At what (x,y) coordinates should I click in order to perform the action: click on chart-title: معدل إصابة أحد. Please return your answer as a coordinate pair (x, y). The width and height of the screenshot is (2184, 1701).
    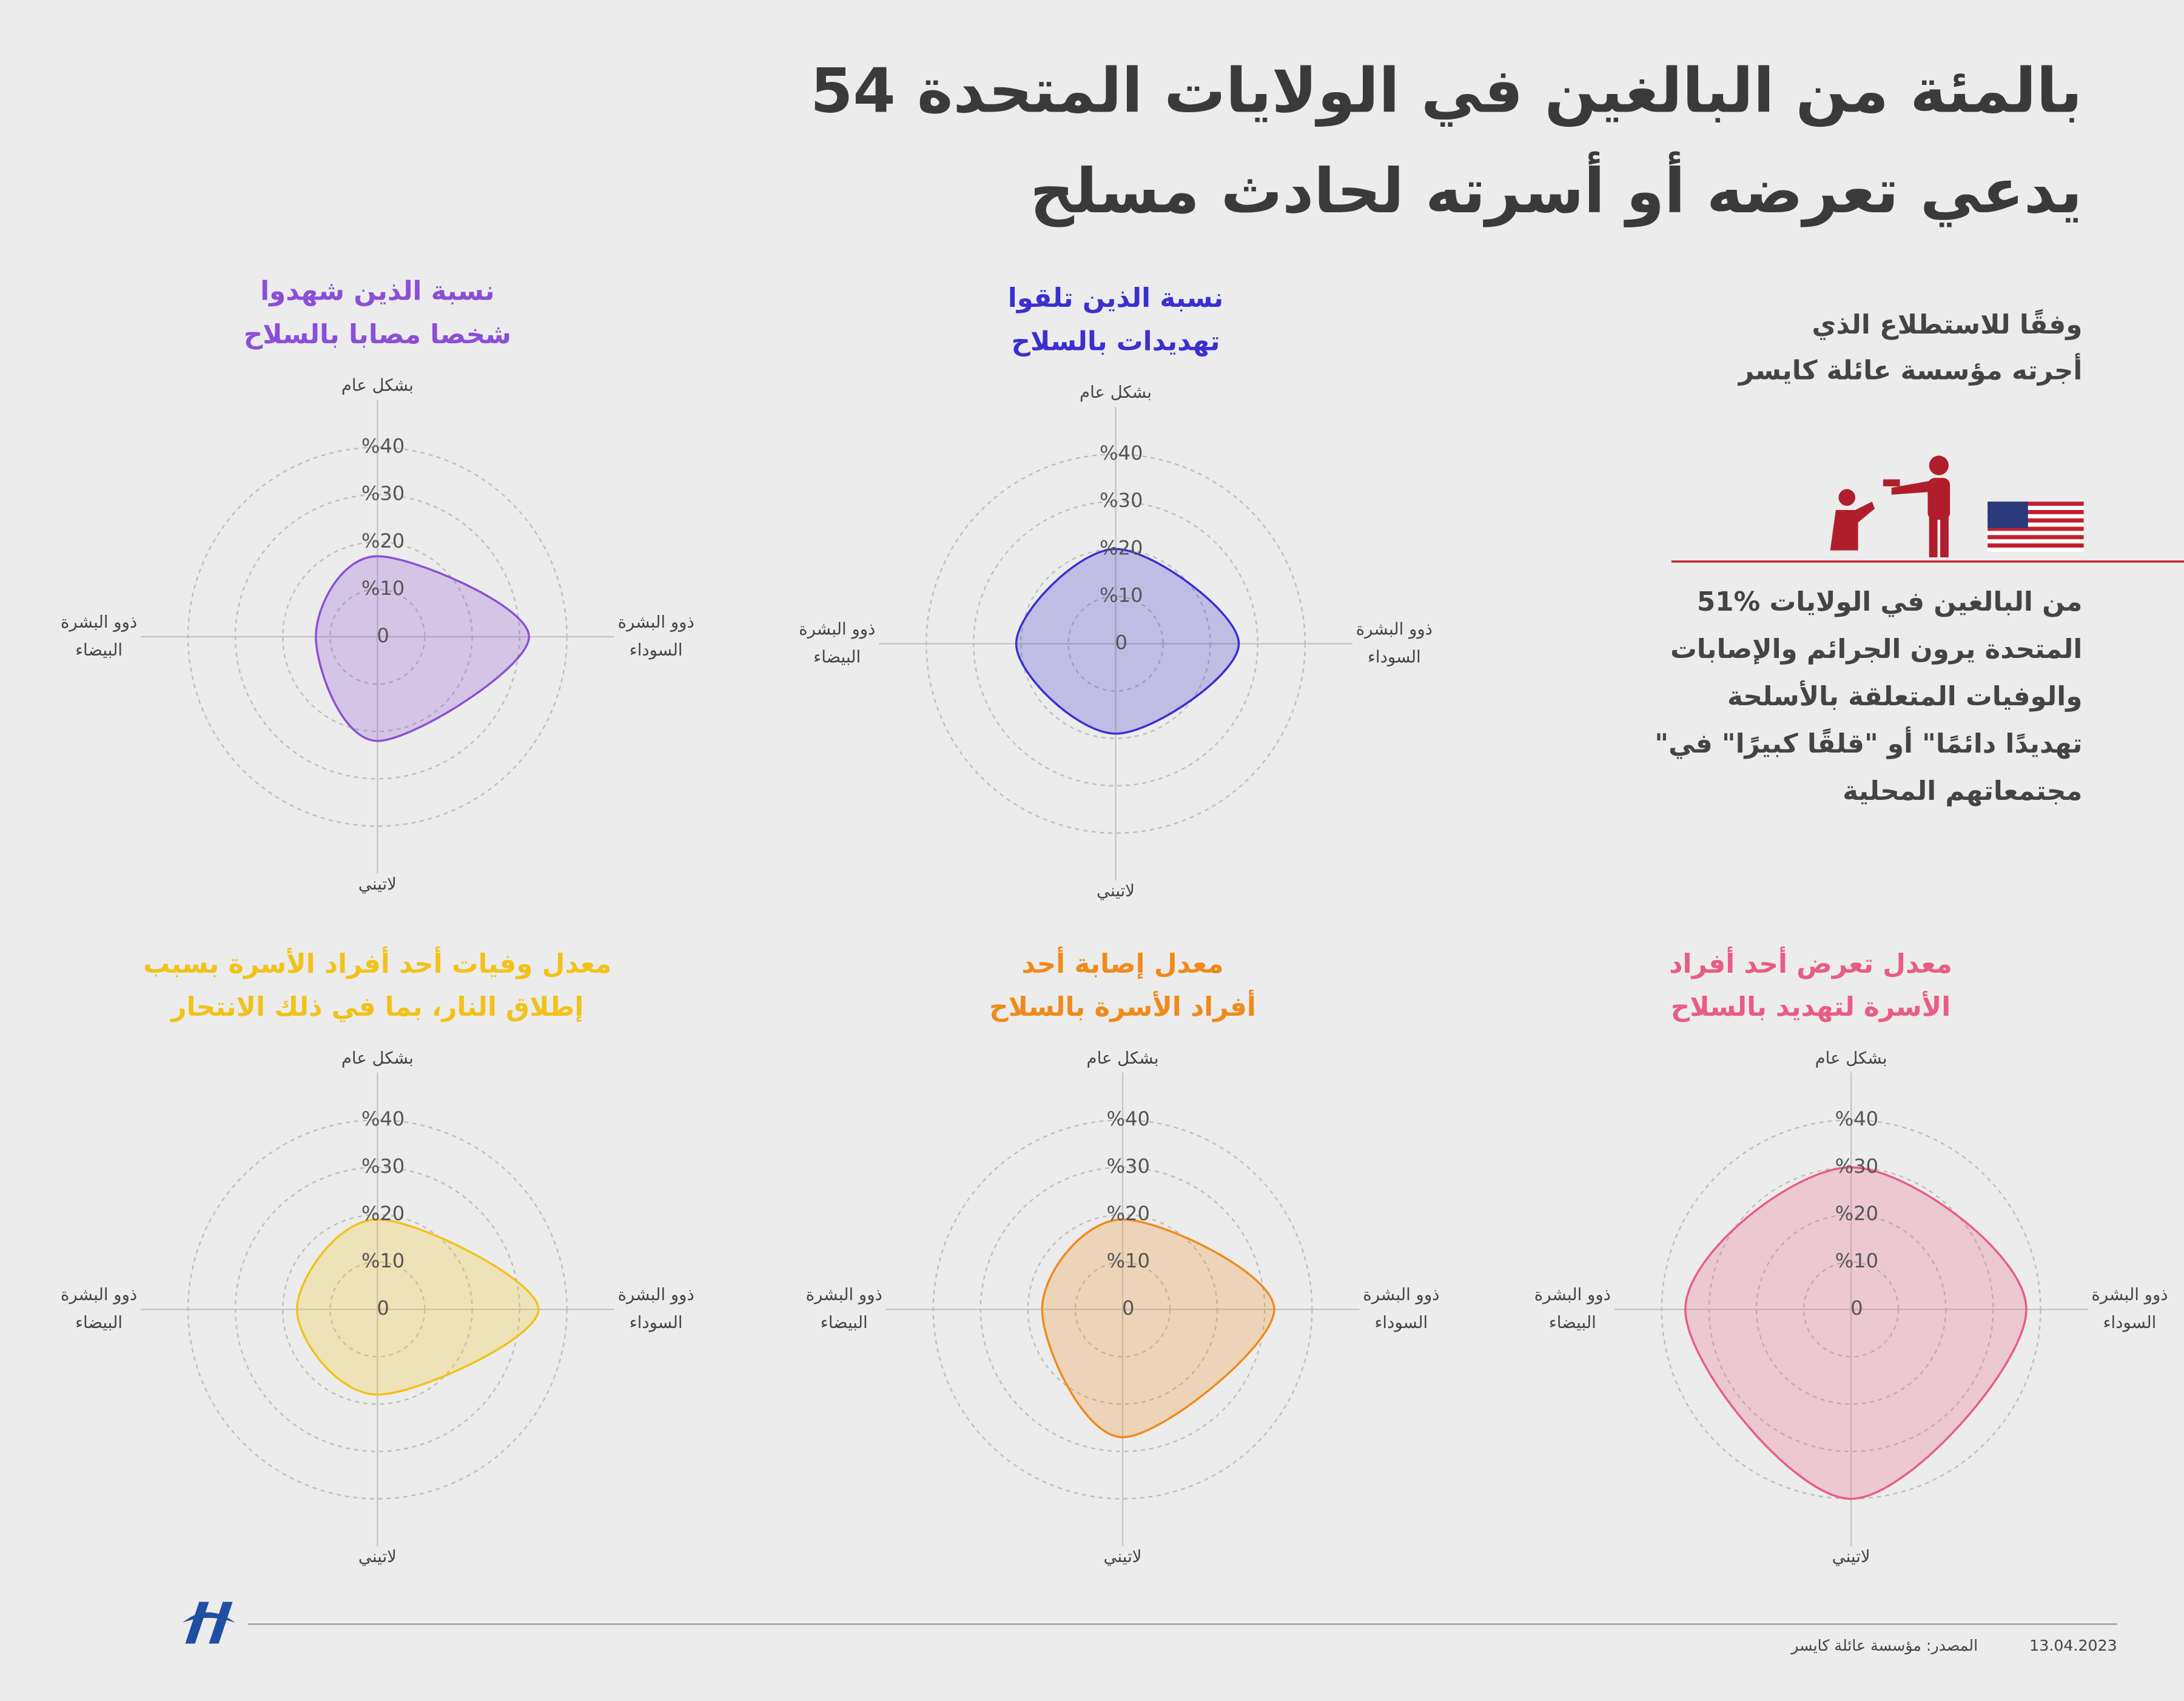
    Looking at the image, I should click on (1123, 963).